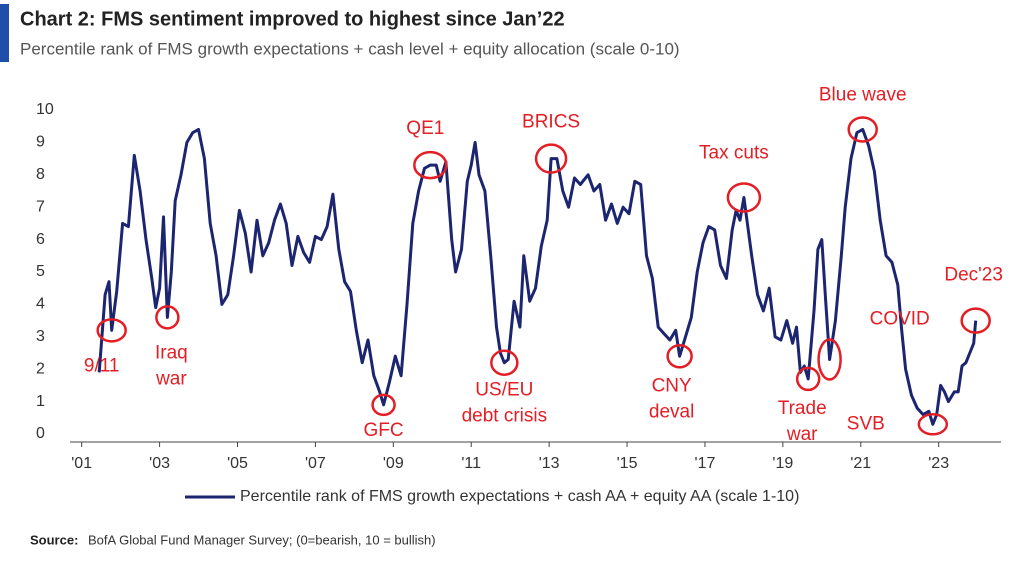 Image resolution: width=1024 pixels, height=563 pixels. I want to click on annotation-label: US/EU, so click(504, 390).